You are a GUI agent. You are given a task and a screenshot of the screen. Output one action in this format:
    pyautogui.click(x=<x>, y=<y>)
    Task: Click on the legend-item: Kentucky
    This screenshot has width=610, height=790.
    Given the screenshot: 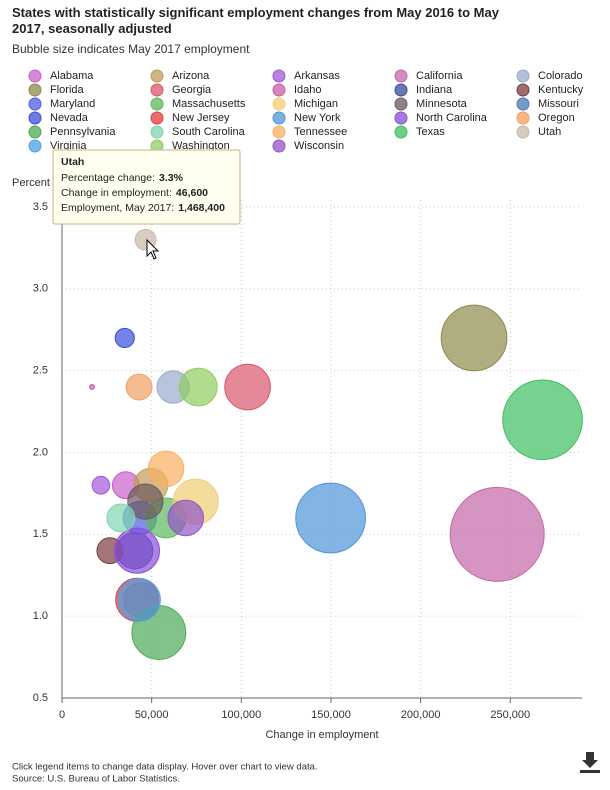 What is the action you would take?
    pyautogui.click(x=550, y=90)
    